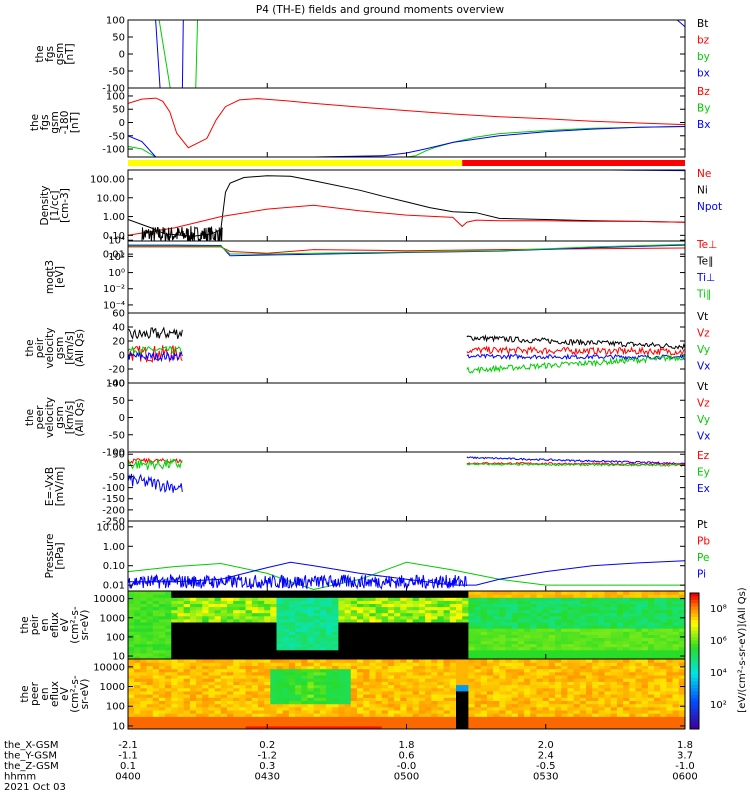 This screenshot has width=750, height=800. What do you see at coordinates (65, 624) in the screenshot?
I see `y-axis-label: eV` at bounding box center [65, 624].